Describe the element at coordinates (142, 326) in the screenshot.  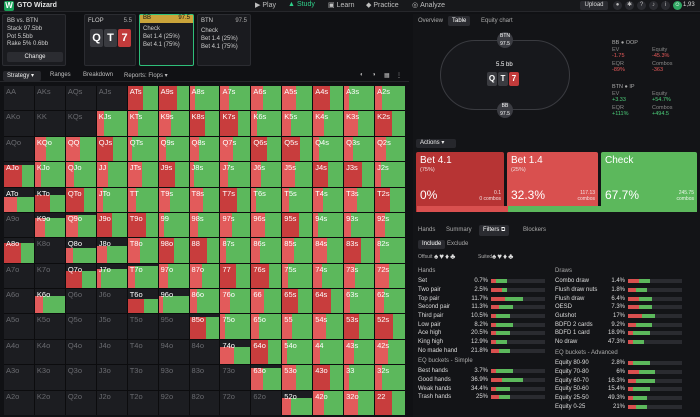
I see `hand-cell: T5o` at that location.